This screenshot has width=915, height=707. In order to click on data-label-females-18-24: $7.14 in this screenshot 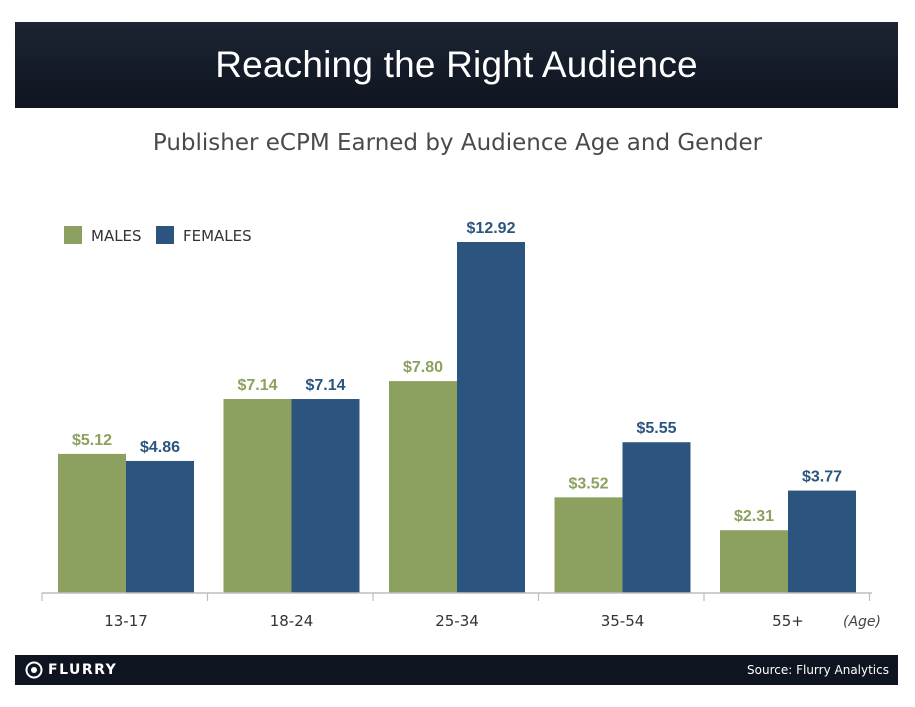, I will do `click(325, 385)`.